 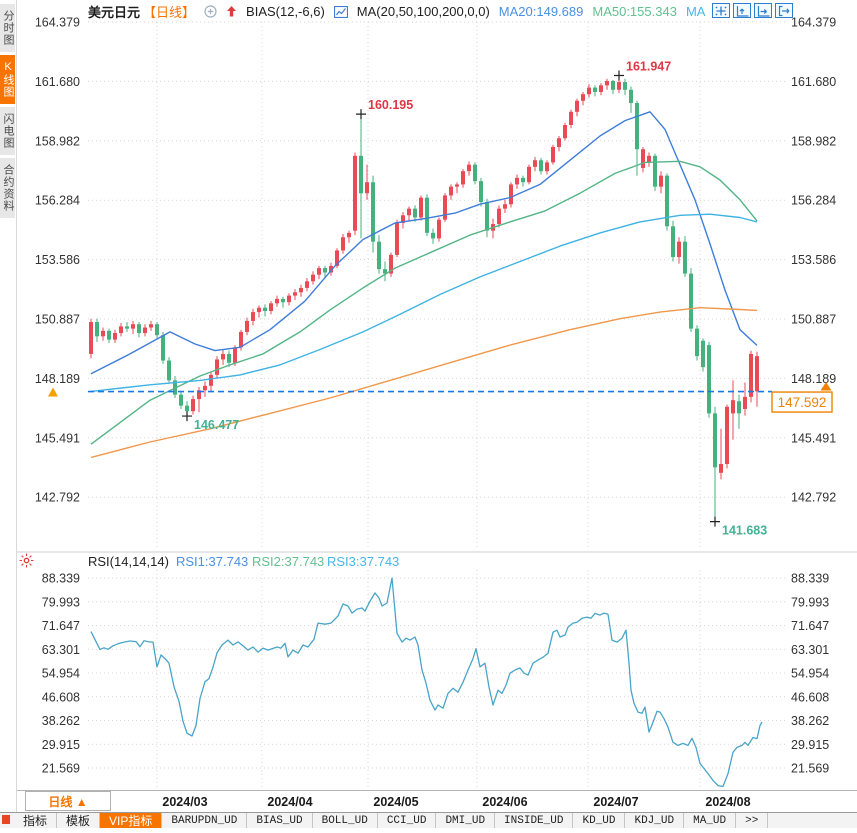 I want to click on chart-tool-buttons, so click(x=752, y=10).